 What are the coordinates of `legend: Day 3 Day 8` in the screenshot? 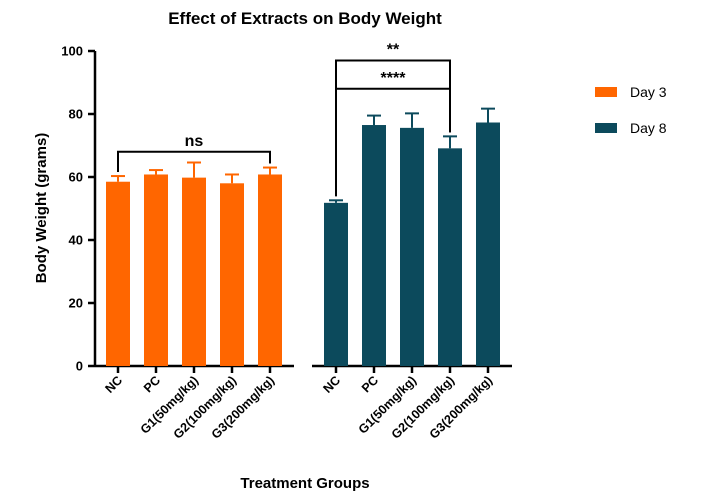 It's located at (631, 110).